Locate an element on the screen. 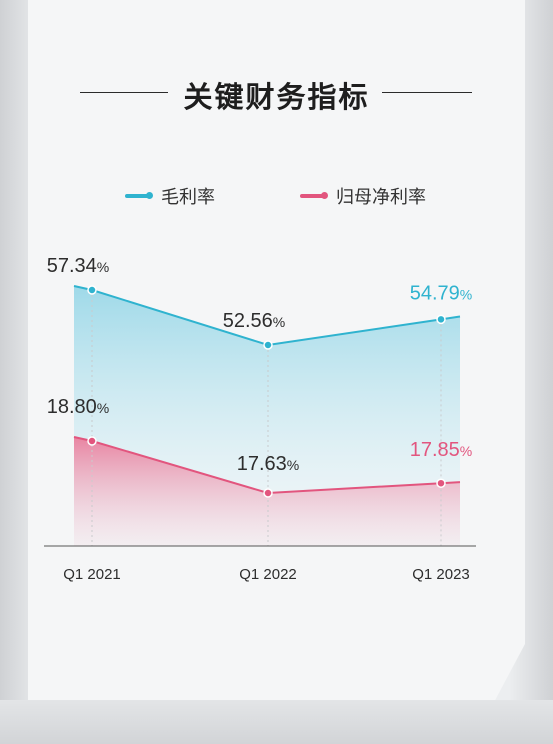  data-label-net-margin: 18.80% is located at coordinates (78, 407).